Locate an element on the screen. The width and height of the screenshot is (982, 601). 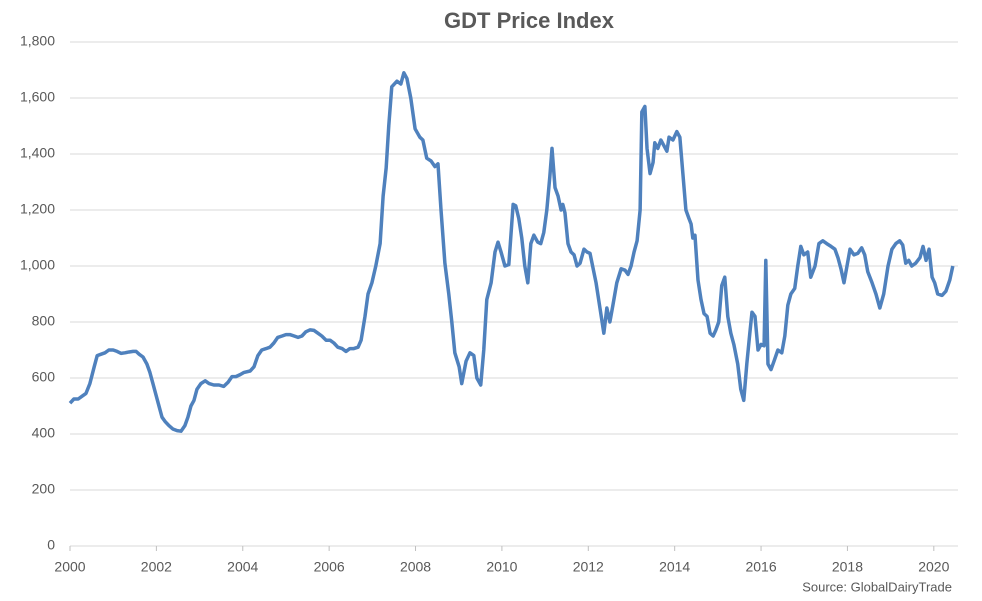
chart-title: GDT Price Index is located at coordinates (529, 20).